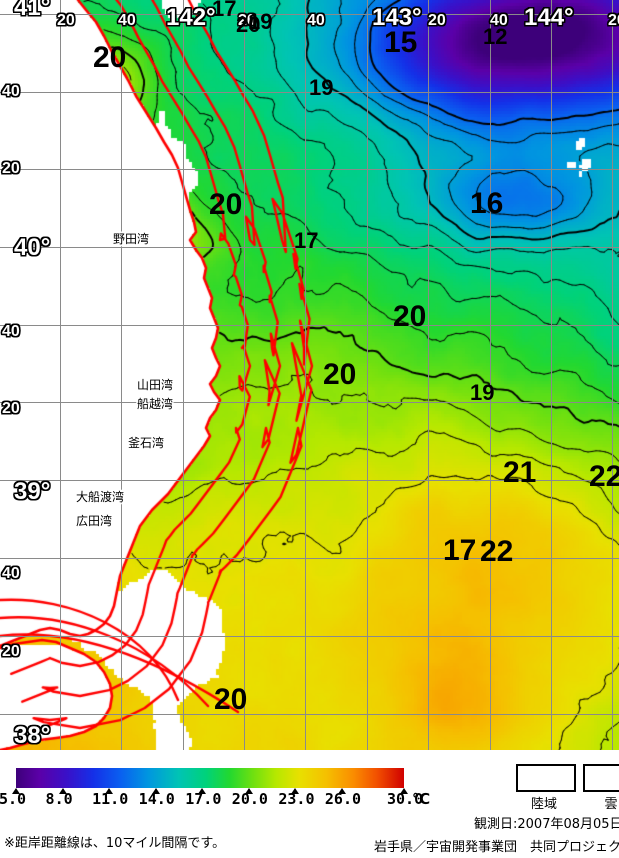 This screenshot has height=858, width=619. I want to click on colorbar-tick-label: 26.0, so click(343, 799).